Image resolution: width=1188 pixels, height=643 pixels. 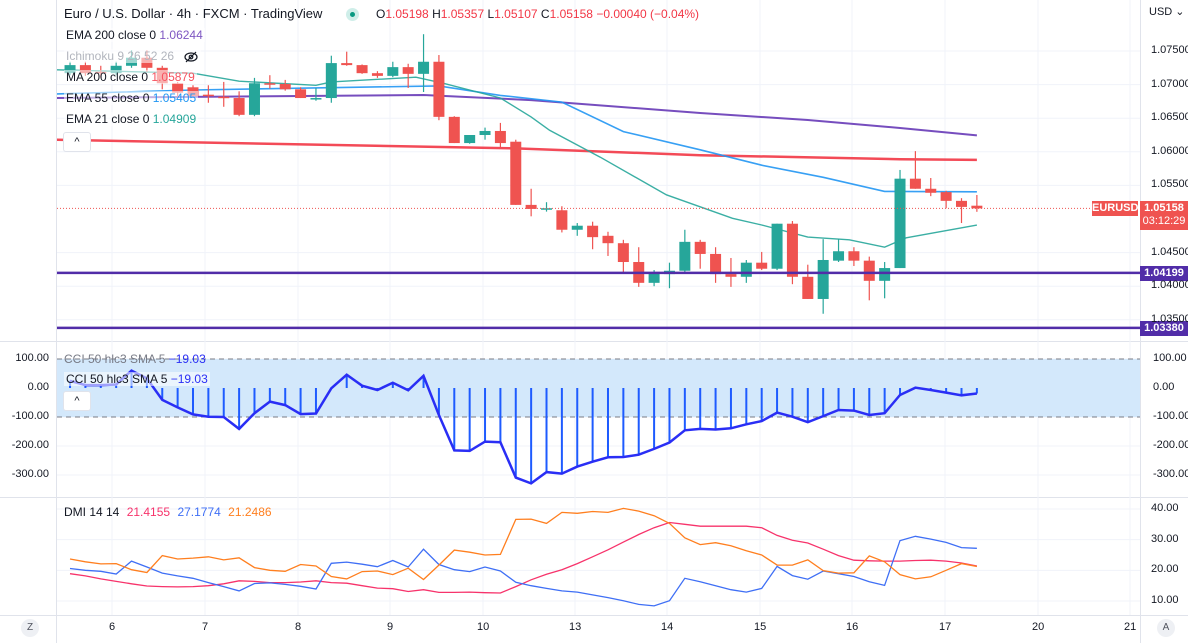 What do you see at coordinates (133, 56) in the screenshot?
I see `legend-ichimoku: Ichimoku 9 26 52 26` at bounding box center [133, 56].